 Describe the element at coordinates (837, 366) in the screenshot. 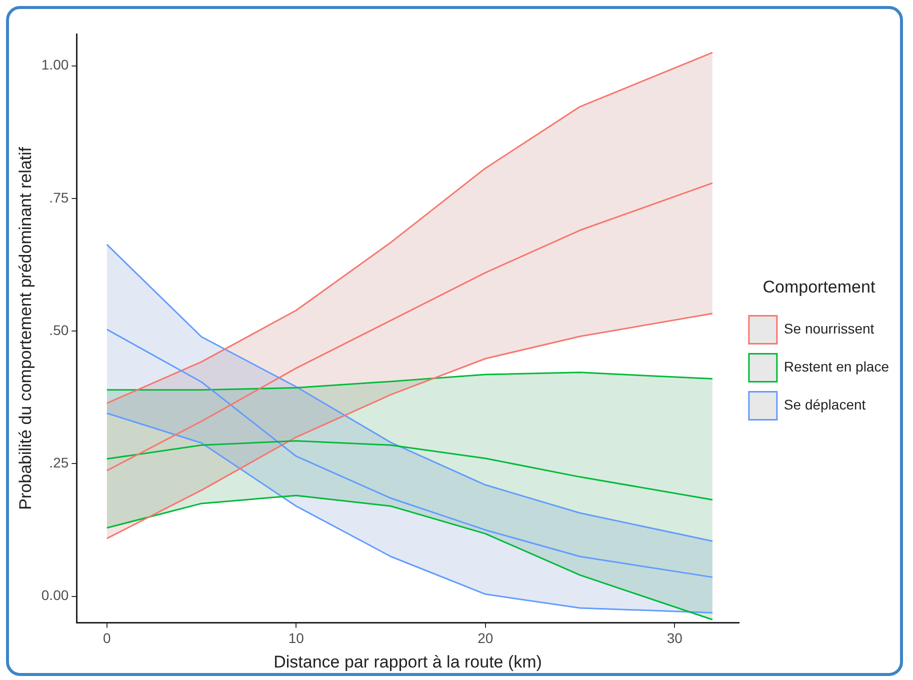

I see `legend-label: Restent en place` at that location.